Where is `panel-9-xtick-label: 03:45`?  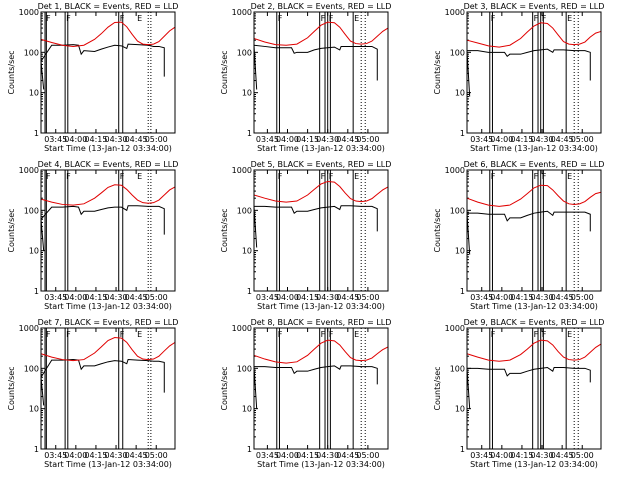
panel-9-xtick-label: 03:45 is located at coordinates (481, 455).